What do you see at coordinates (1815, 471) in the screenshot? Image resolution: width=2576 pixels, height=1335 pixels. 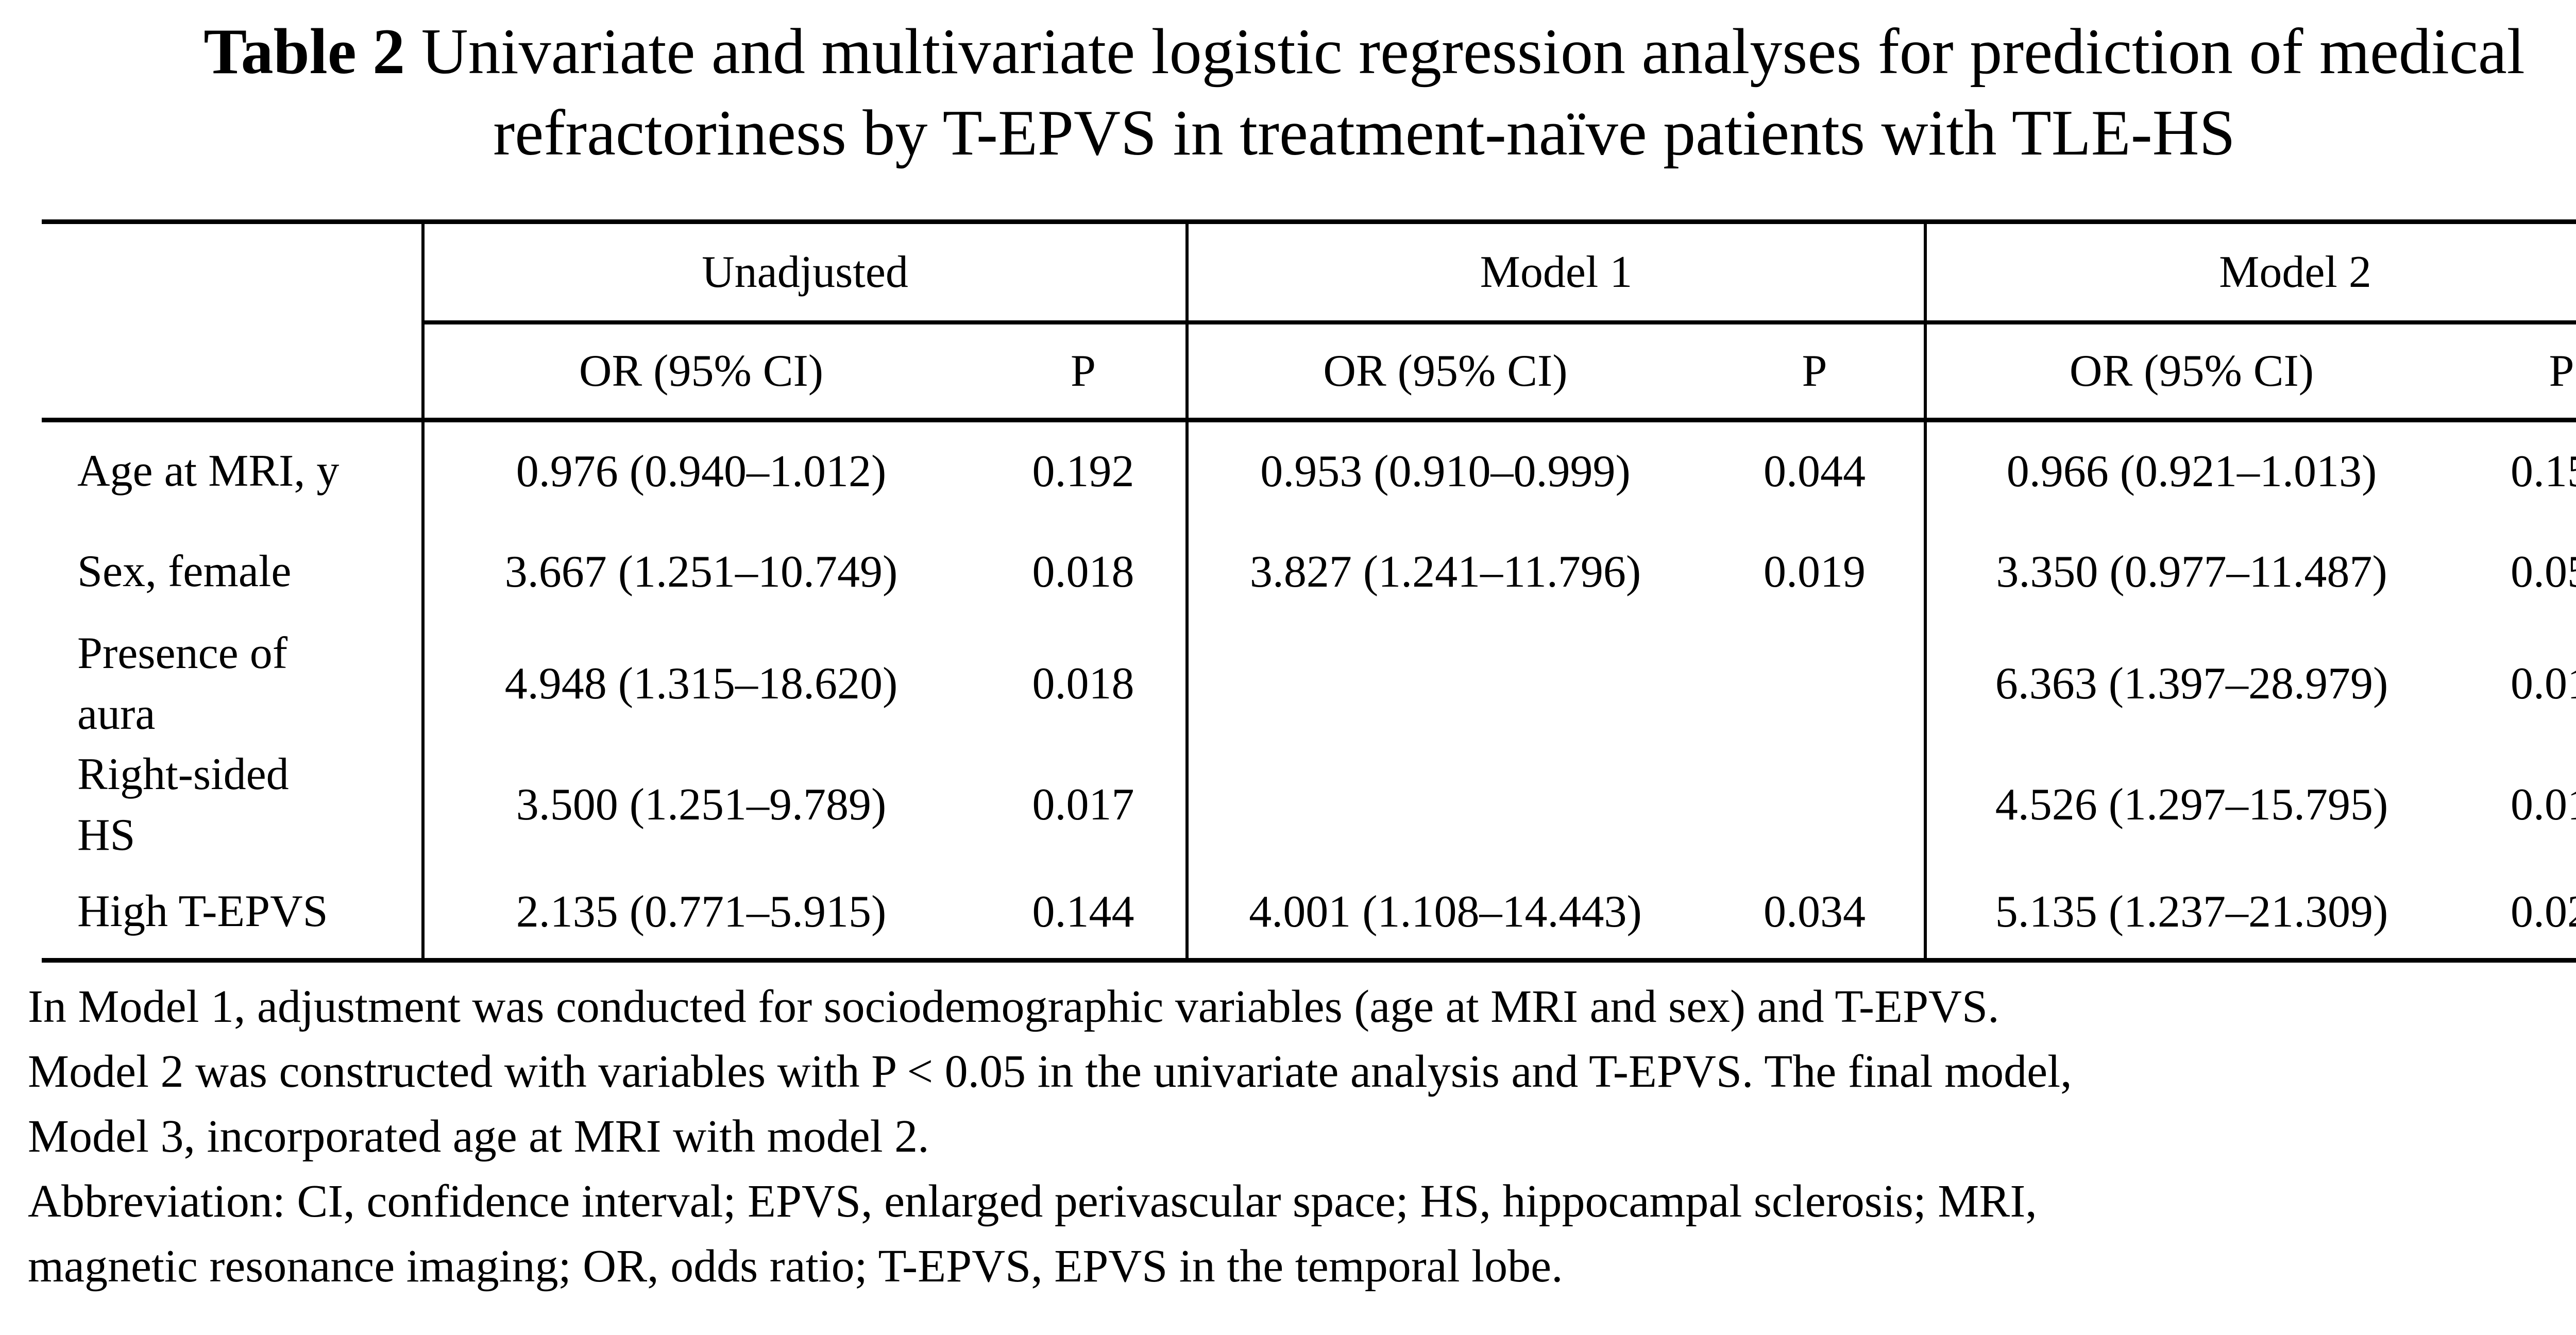 I see `p-value-cell: 0.044` at bounding box center [1815, 471].